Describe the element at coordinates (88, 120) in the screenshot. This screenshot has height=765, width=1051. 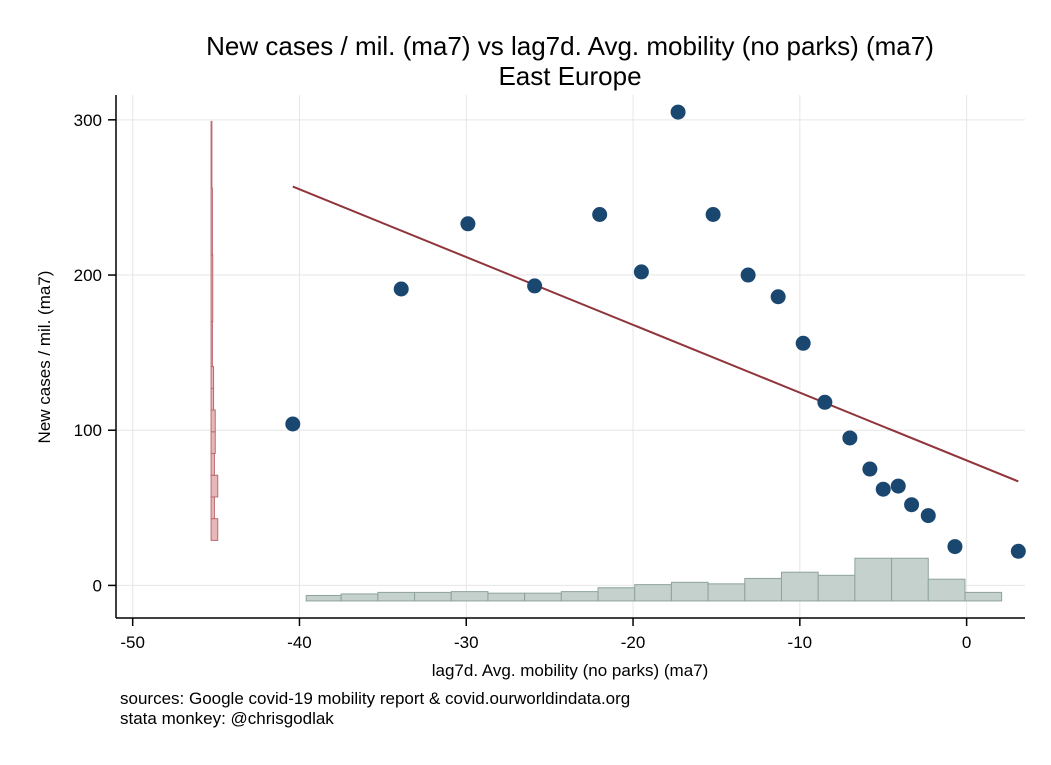
I see `y-tick-label: 300` at that location.